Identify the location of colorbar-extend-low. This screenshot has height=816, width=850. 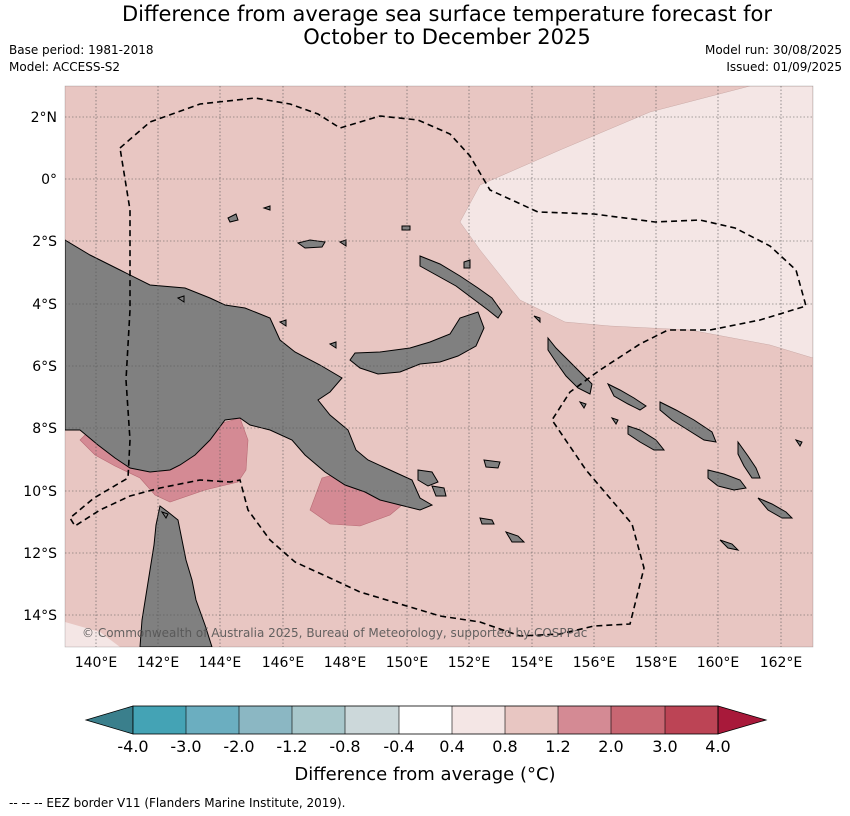
(109, 720).